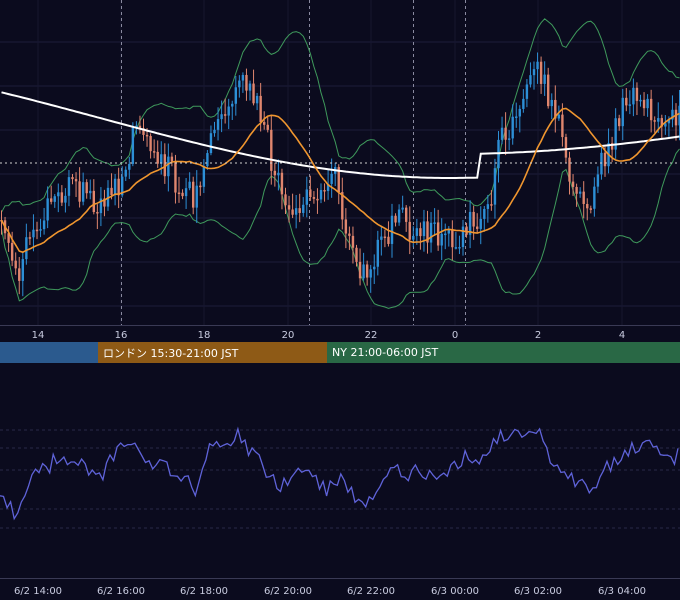 The width and height of the screenshot is (680, 600). What do you see at coordinates (455, 591) in the screenshot?
I see `x-tick-label: 6/3 00:00` at bounding box center [455, 591].